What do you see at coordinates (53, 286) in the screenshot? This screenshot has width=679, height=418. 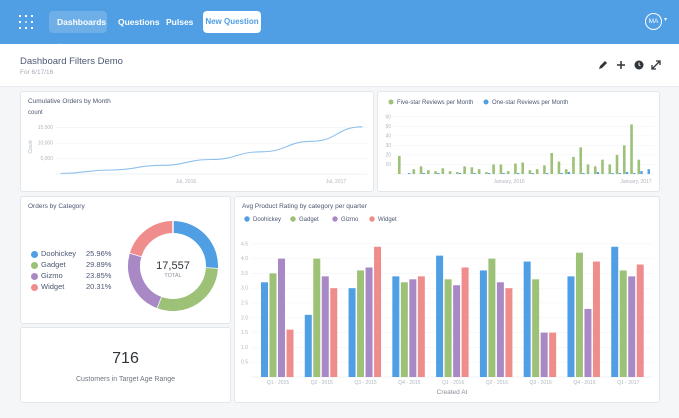 I see `legend-name: Widget` at bounding box center [53, 286].